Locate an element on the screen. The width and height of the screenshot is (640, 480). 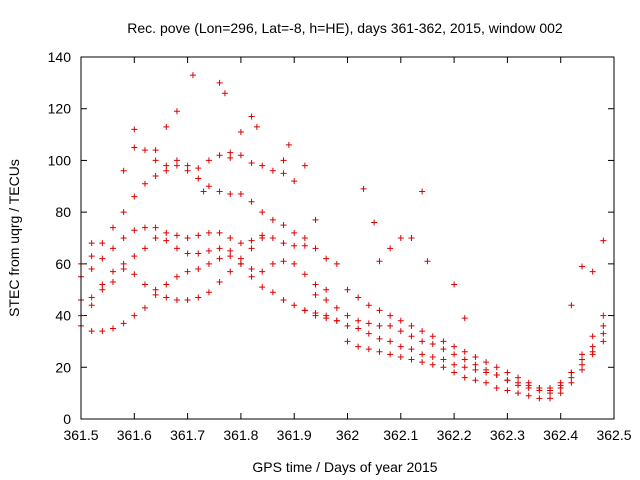
y-tick-label: 100 is located at coordinates (60, 160).